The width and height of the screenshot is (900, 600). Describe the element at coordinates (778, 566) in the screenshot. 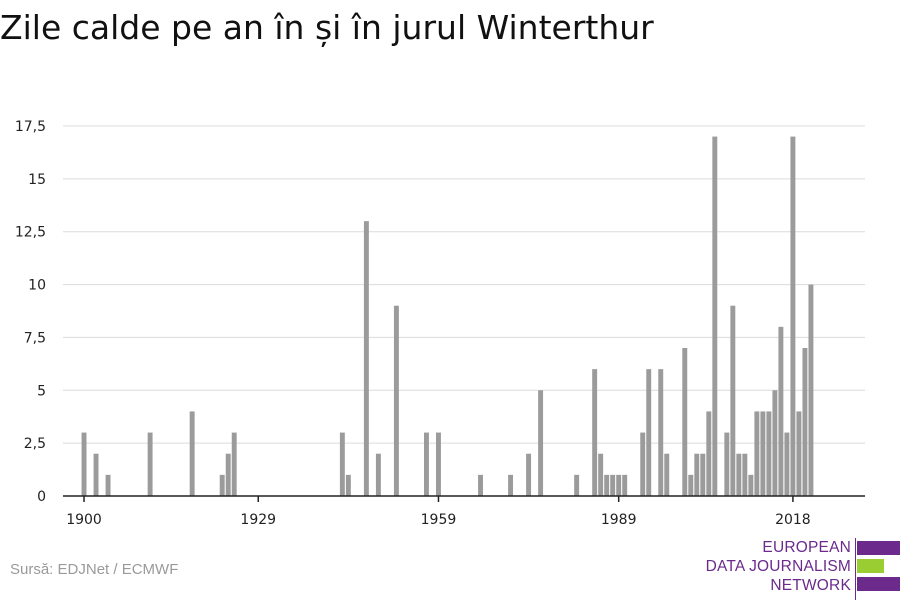

I see `logo-line-2: DATA JOURNALISM` at that location.